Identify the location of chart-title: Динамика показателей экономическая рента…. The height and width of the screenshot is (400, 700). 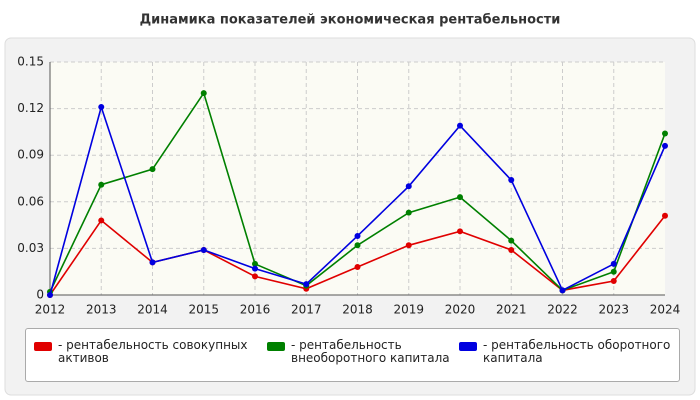
(350, 20).